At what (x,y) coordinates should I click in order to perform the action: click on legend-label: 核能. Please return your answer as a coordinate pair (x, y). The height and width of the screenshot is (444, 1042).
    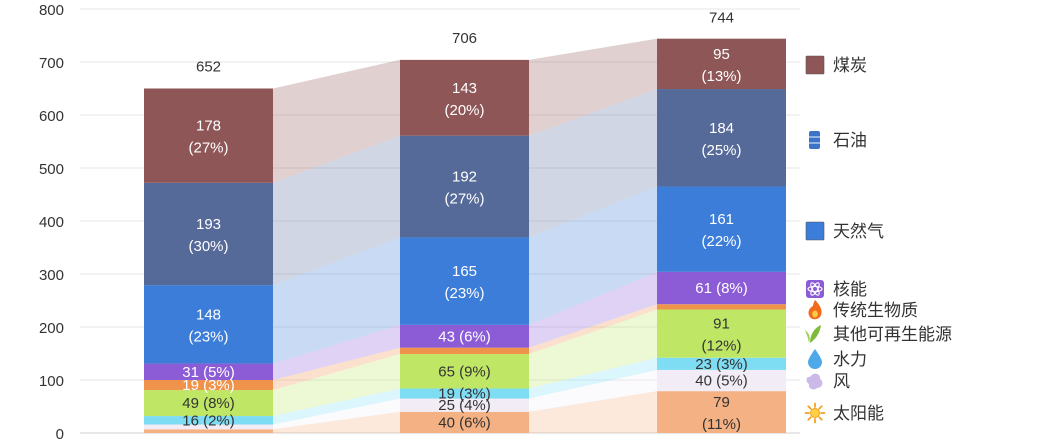
    Looking at the image, I should click on (850, 289).